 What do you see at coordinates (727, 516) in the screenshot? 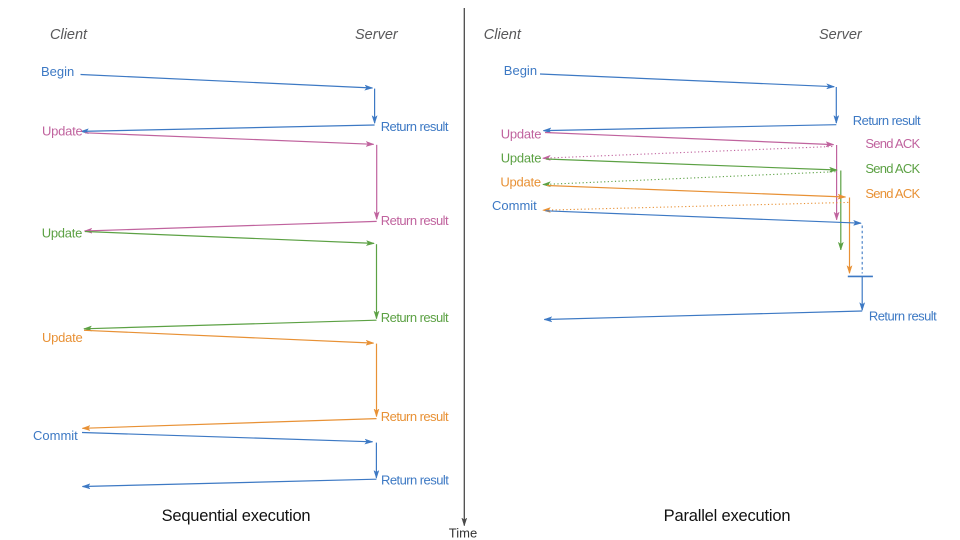
I see `svg-text: Parallel execution` at bounding box center [727, 516].